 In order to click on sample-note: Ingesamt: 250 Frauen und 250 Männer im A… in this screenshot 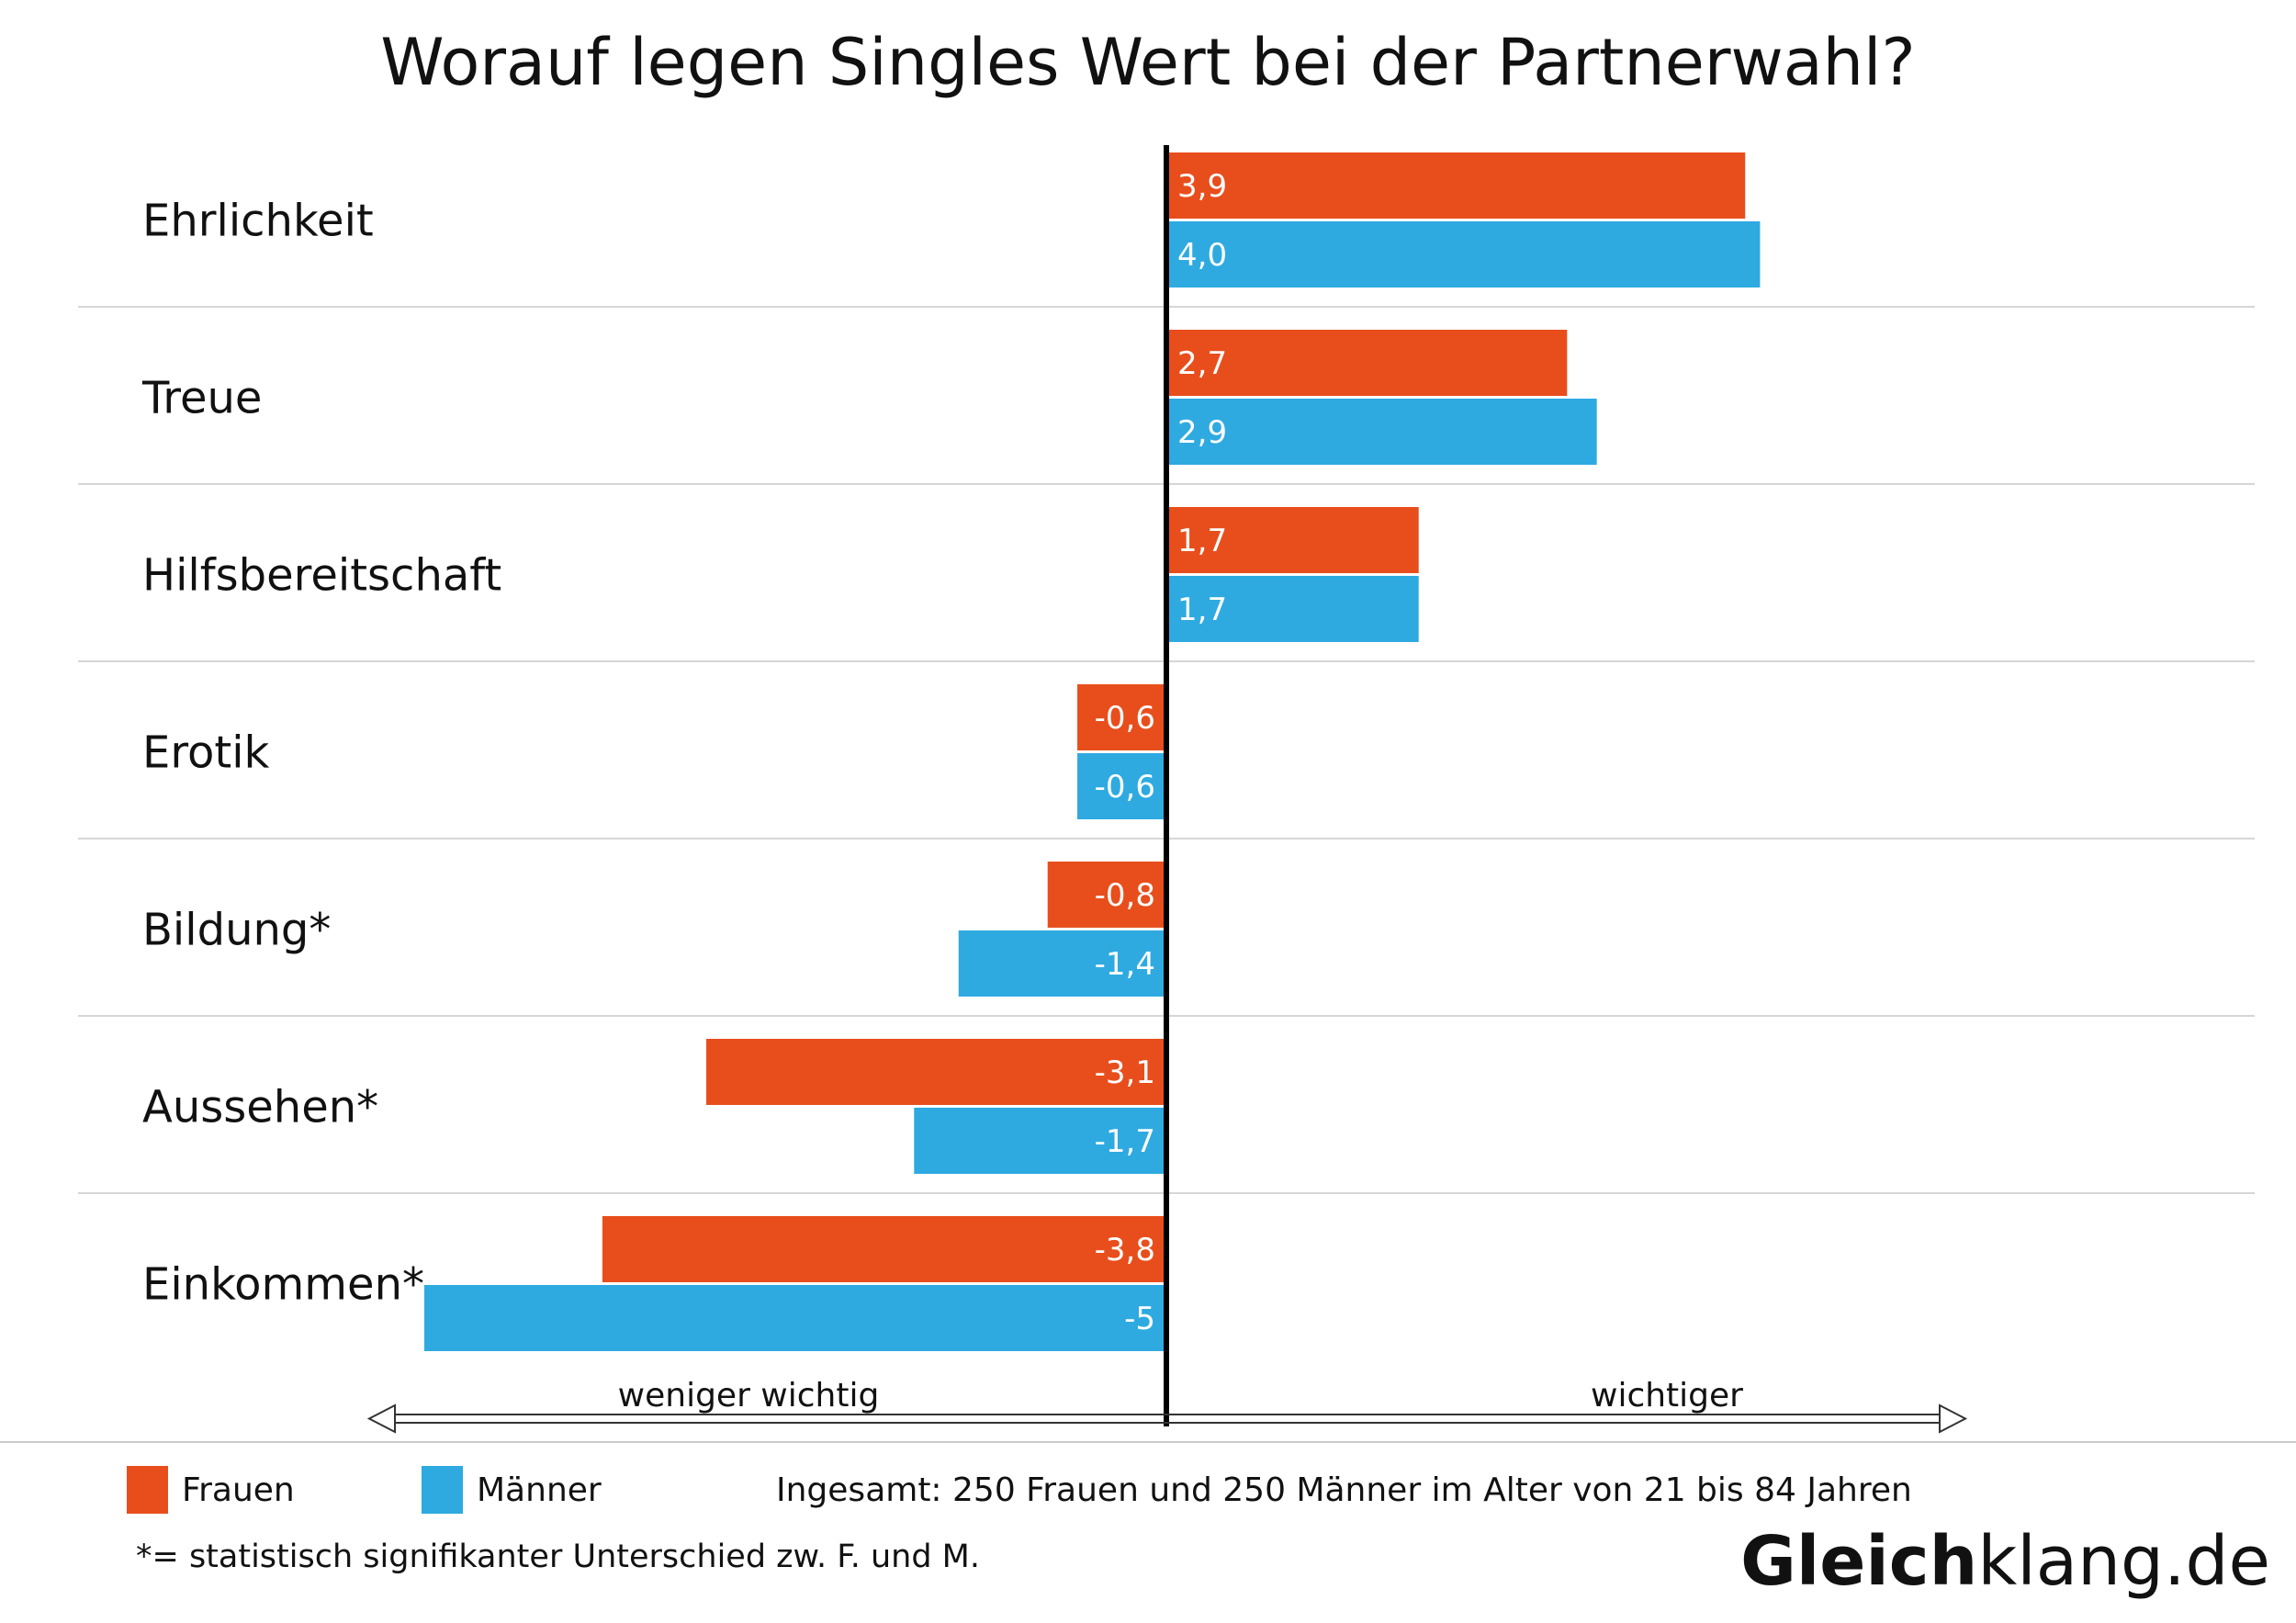, I will do `click(1344, 1490)`.